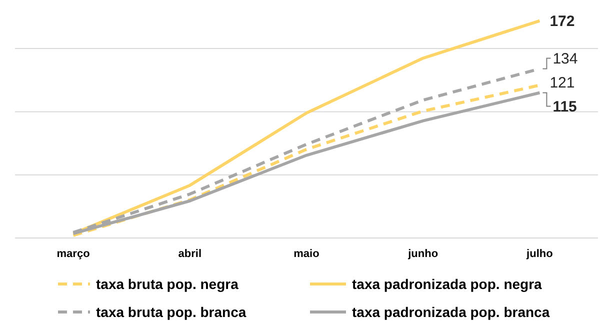 The image size is (611, 336). Describe the element at coordinates (447, 284) in the screenshot. I see `legend-label: taxa padronizada pop. negra` at that location.